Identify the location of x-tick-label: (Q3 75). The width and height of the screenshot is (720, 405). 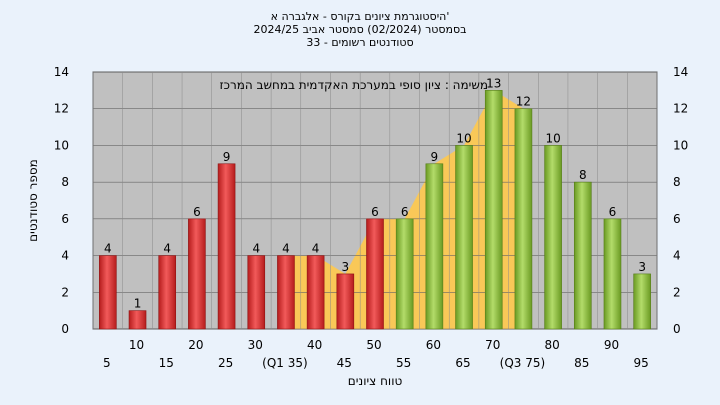
(523, 363).